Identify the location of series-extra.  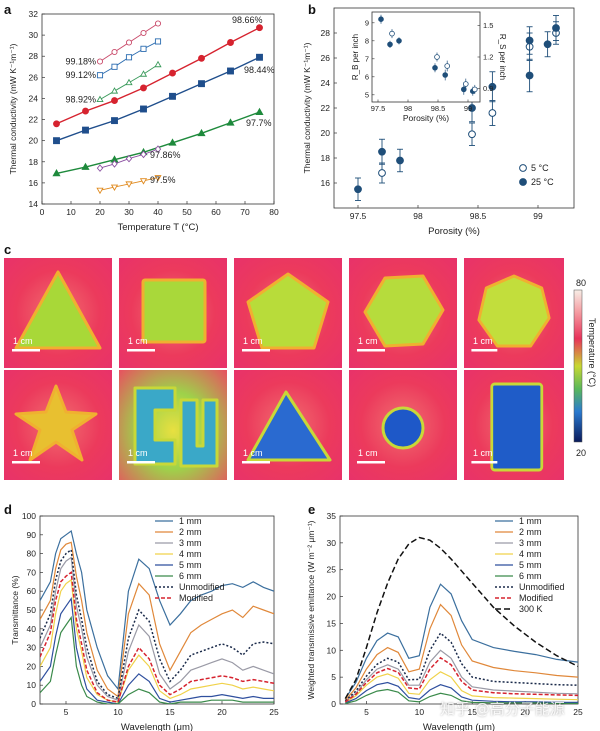
(529, 40).